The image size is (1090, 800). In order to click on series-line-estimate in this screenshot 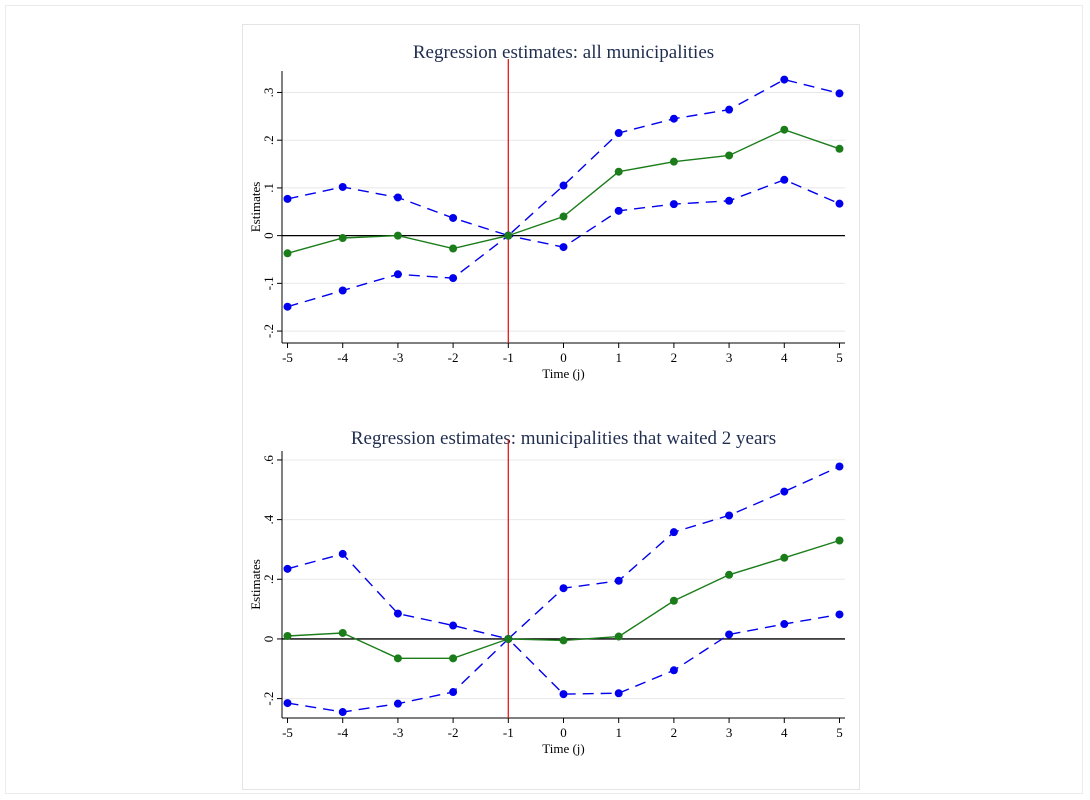, I will do `click(563, 191)`.